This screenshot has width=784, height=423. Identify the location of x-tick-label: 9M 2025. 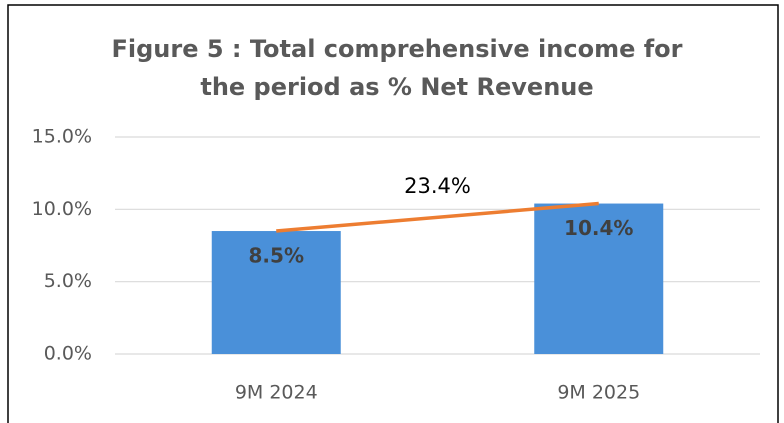
(598, 393).